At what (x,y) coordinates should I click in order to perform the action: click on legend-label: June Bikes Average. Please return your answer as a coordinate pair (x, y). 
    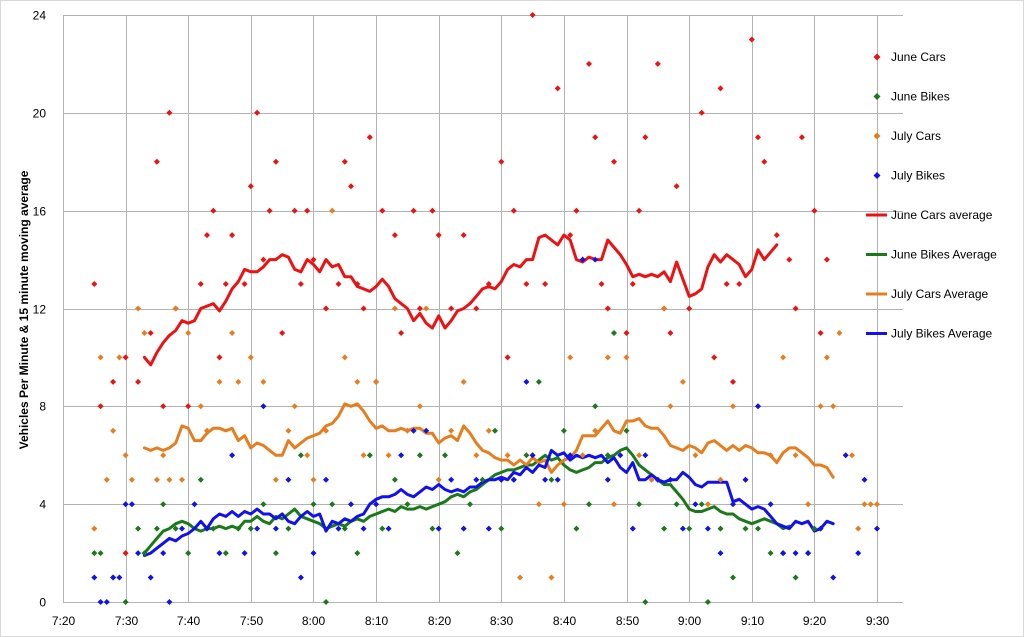
    Looking at the image, I should click on (944, 255).